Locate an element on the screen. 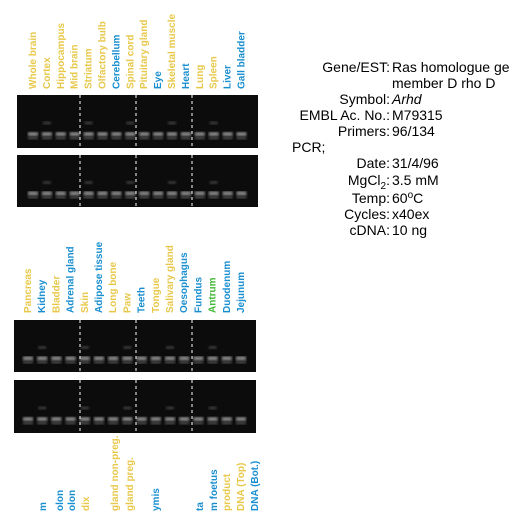 This screenshot has height=512, width=512. lane-label: Bladder is located at coordinates (56, 294).